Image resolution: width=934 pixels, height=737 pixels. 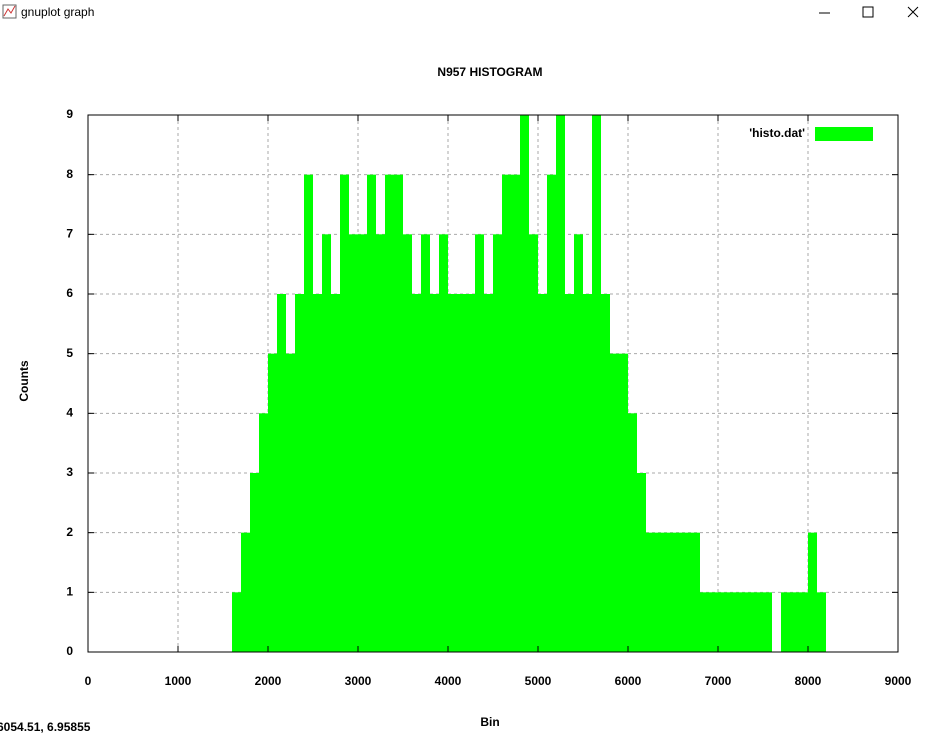 I want to click on x-tick-label: 5000, so click(x=538, y=681).